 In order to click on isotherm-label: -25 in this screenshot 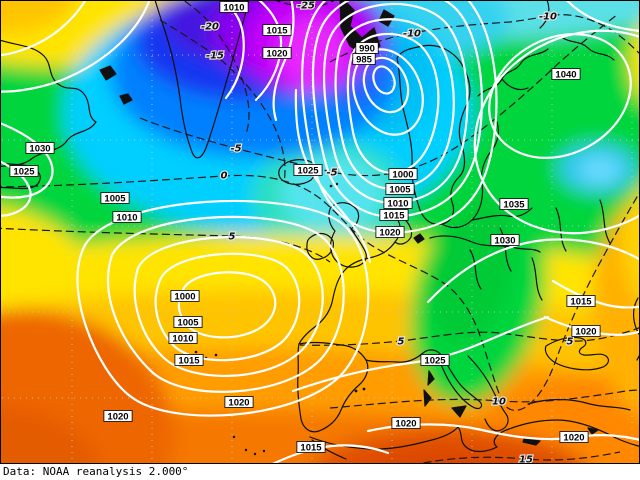, I will do `click(306, 6)`.